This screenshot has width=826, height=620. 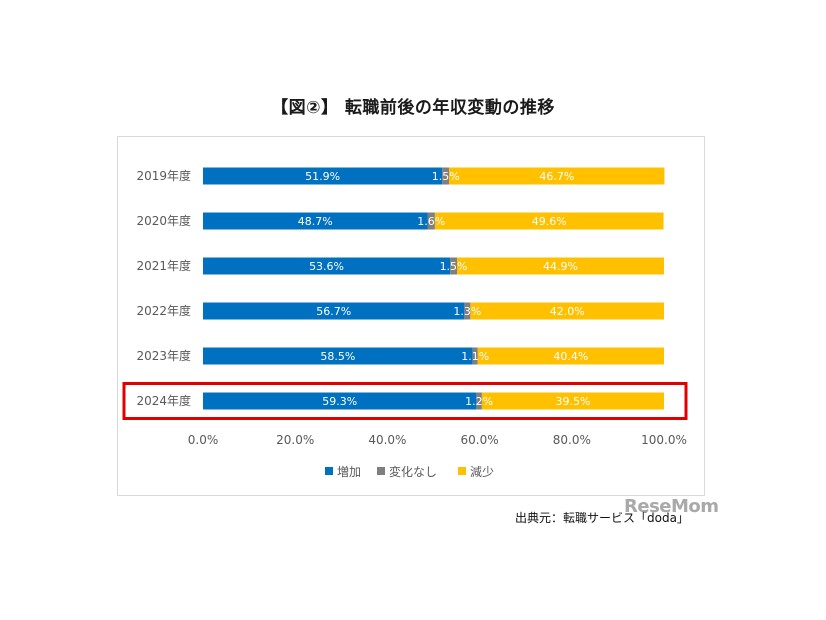 I want to click on data-label: 56.7%, so click(x=333, y=311).